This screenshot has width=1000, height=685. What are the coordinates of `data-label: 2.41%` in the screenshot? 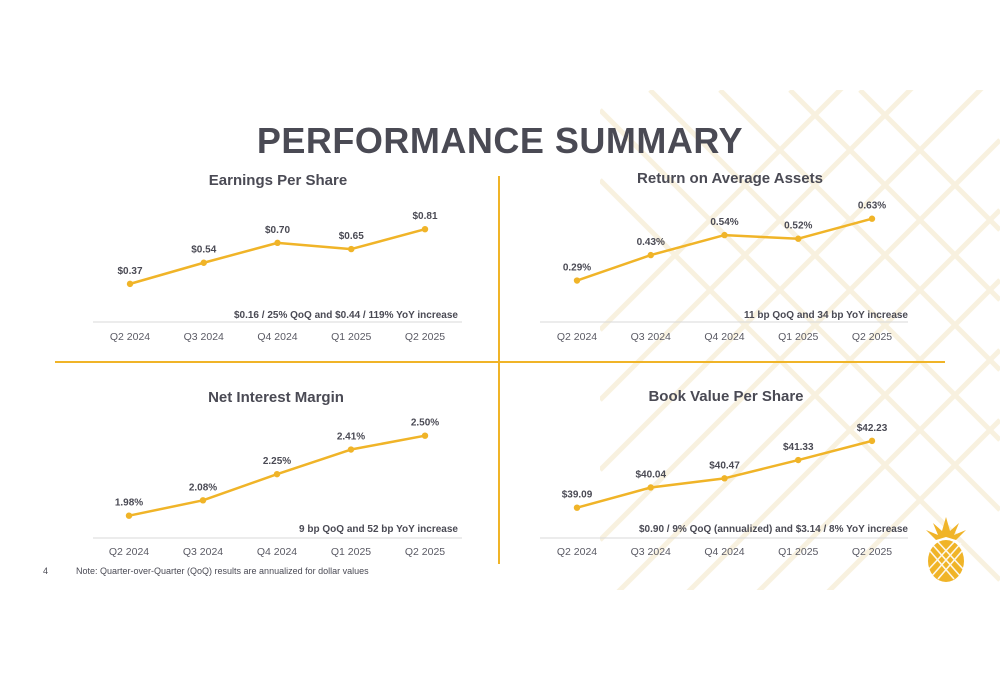 It's located at (351, 437).